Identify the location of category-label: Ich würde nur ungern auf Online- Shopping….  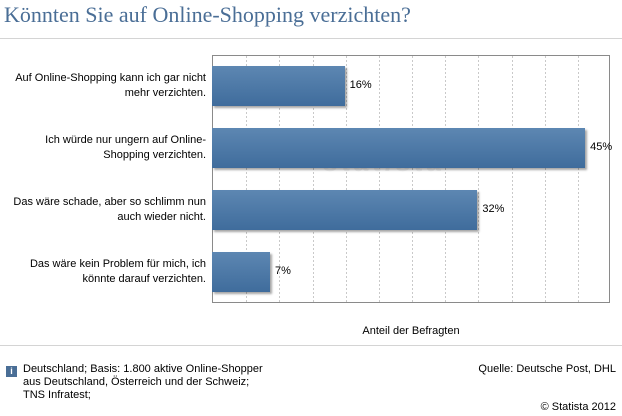
(106, 148).